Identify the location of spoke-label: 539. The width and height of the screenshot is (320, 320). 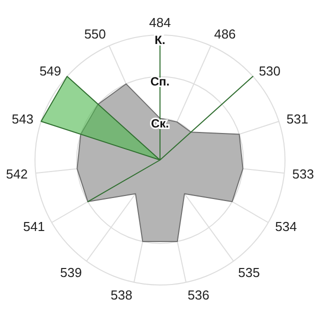
(71, 272).